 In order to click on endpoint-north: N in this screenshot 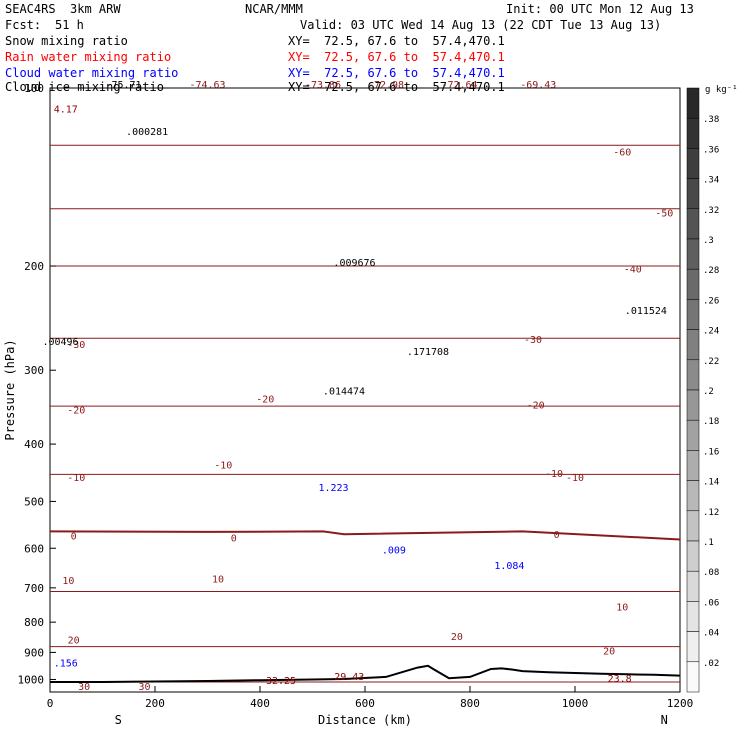, I will do `click(664, 720)`.